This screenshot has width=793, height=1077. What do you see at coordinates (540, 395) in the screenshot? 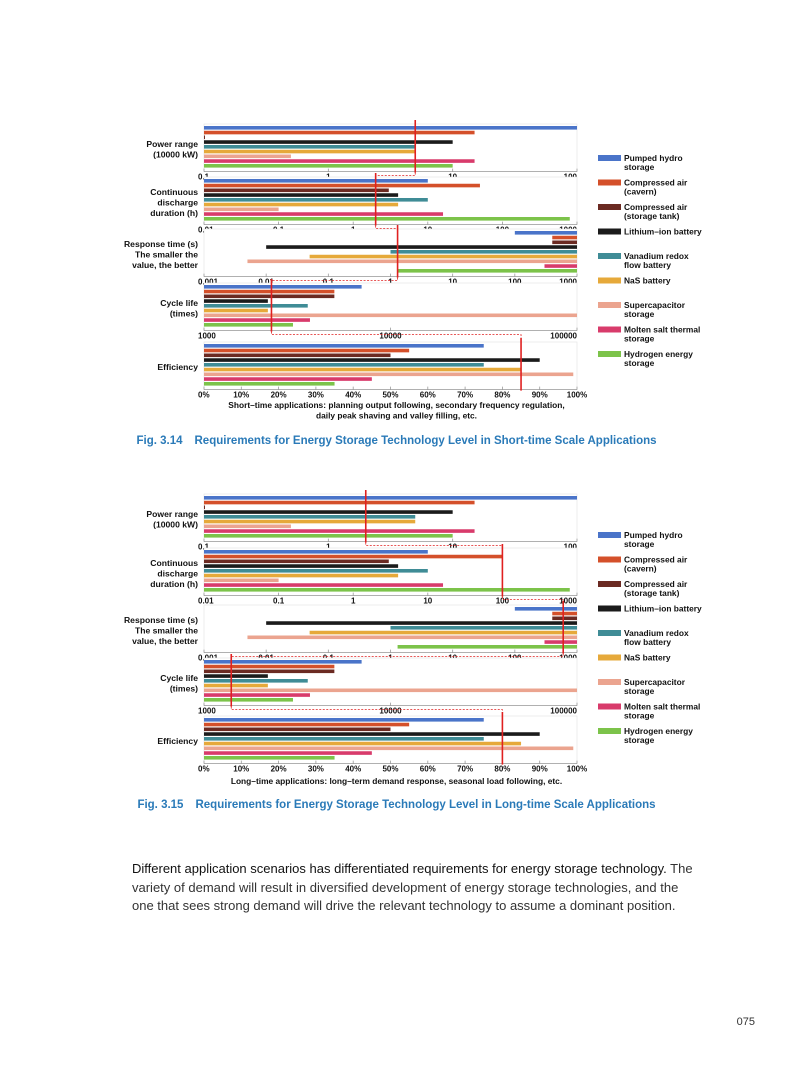
I see `x-tick-label: 90%` at bounding box center [540, 395].